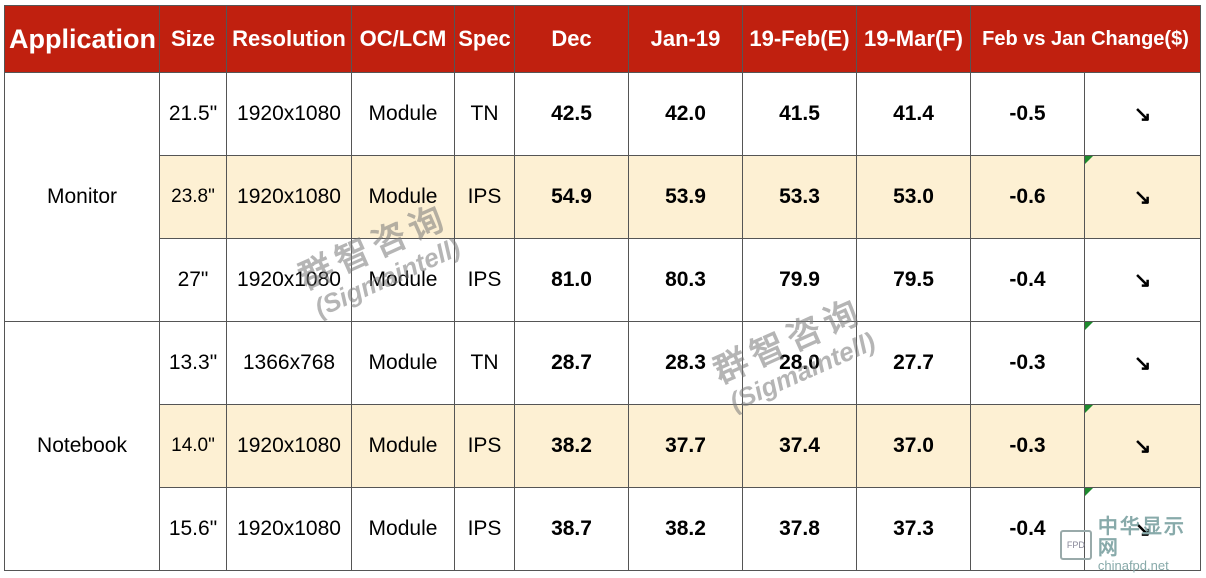 This screenshot has height=578, width=1206. Describe the element at coordinates (799, 39) in the screenshot. I see `header-feb: 19-Feb(E)` at that location.